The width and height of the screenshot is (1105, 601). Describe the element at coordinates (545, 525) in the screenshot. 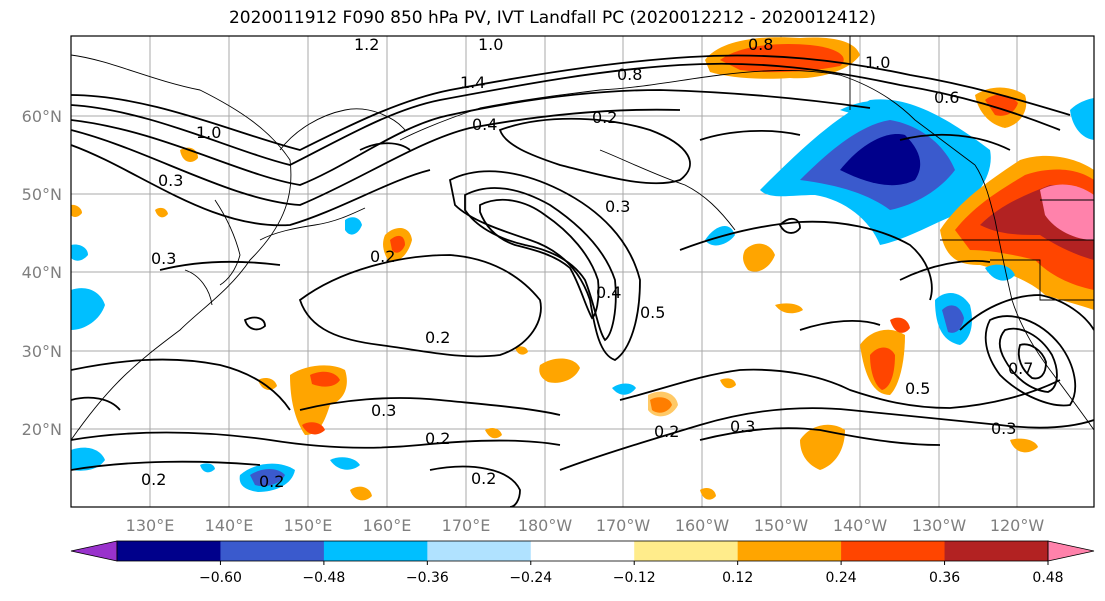

I see `lon-label: 180°W` at that location.